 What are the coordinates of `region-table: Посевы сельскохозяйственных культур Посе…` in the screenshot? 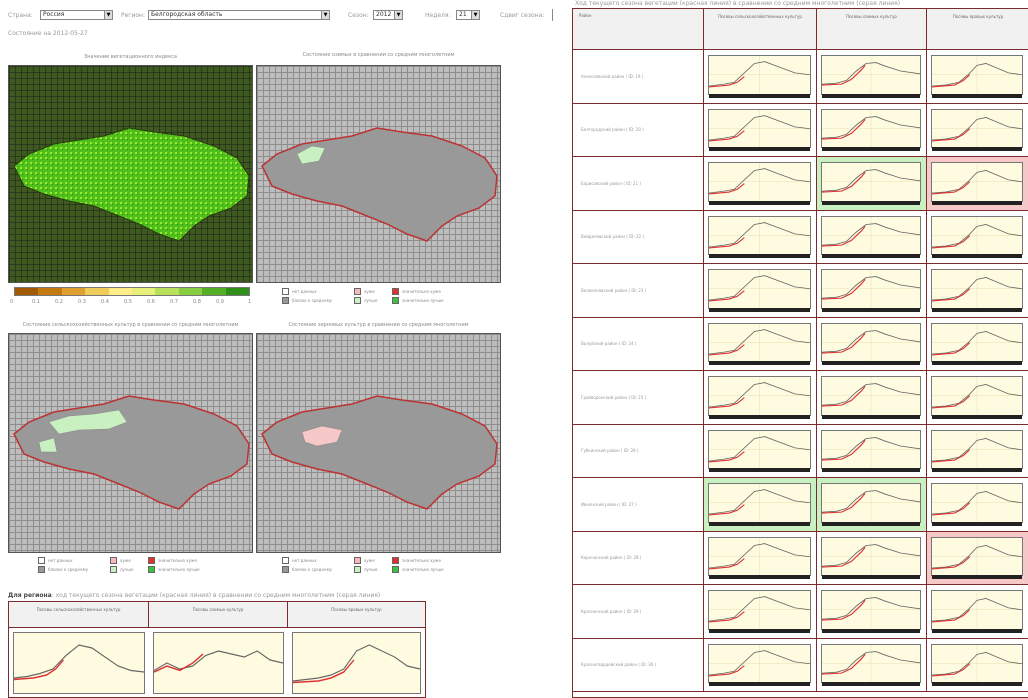 It's located at (217, 649).